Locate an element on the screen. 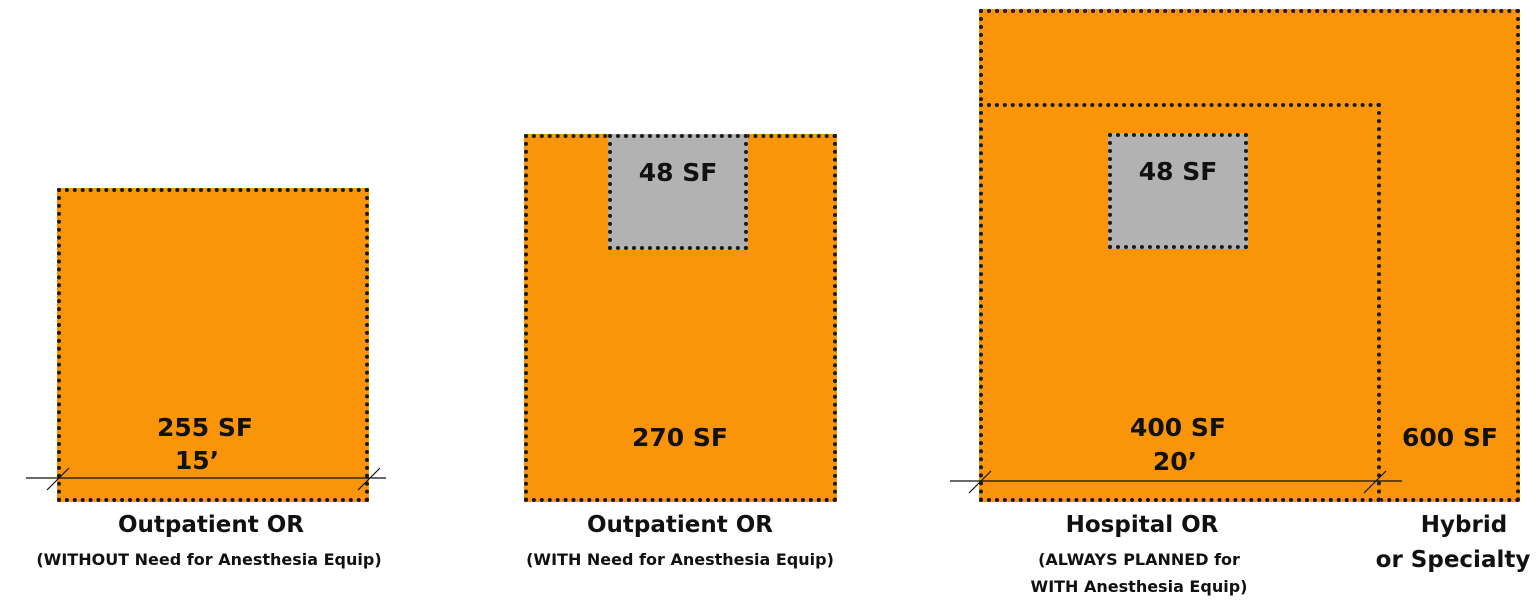  area-label-600: 600 SF is located at coordinates (1450, 437).